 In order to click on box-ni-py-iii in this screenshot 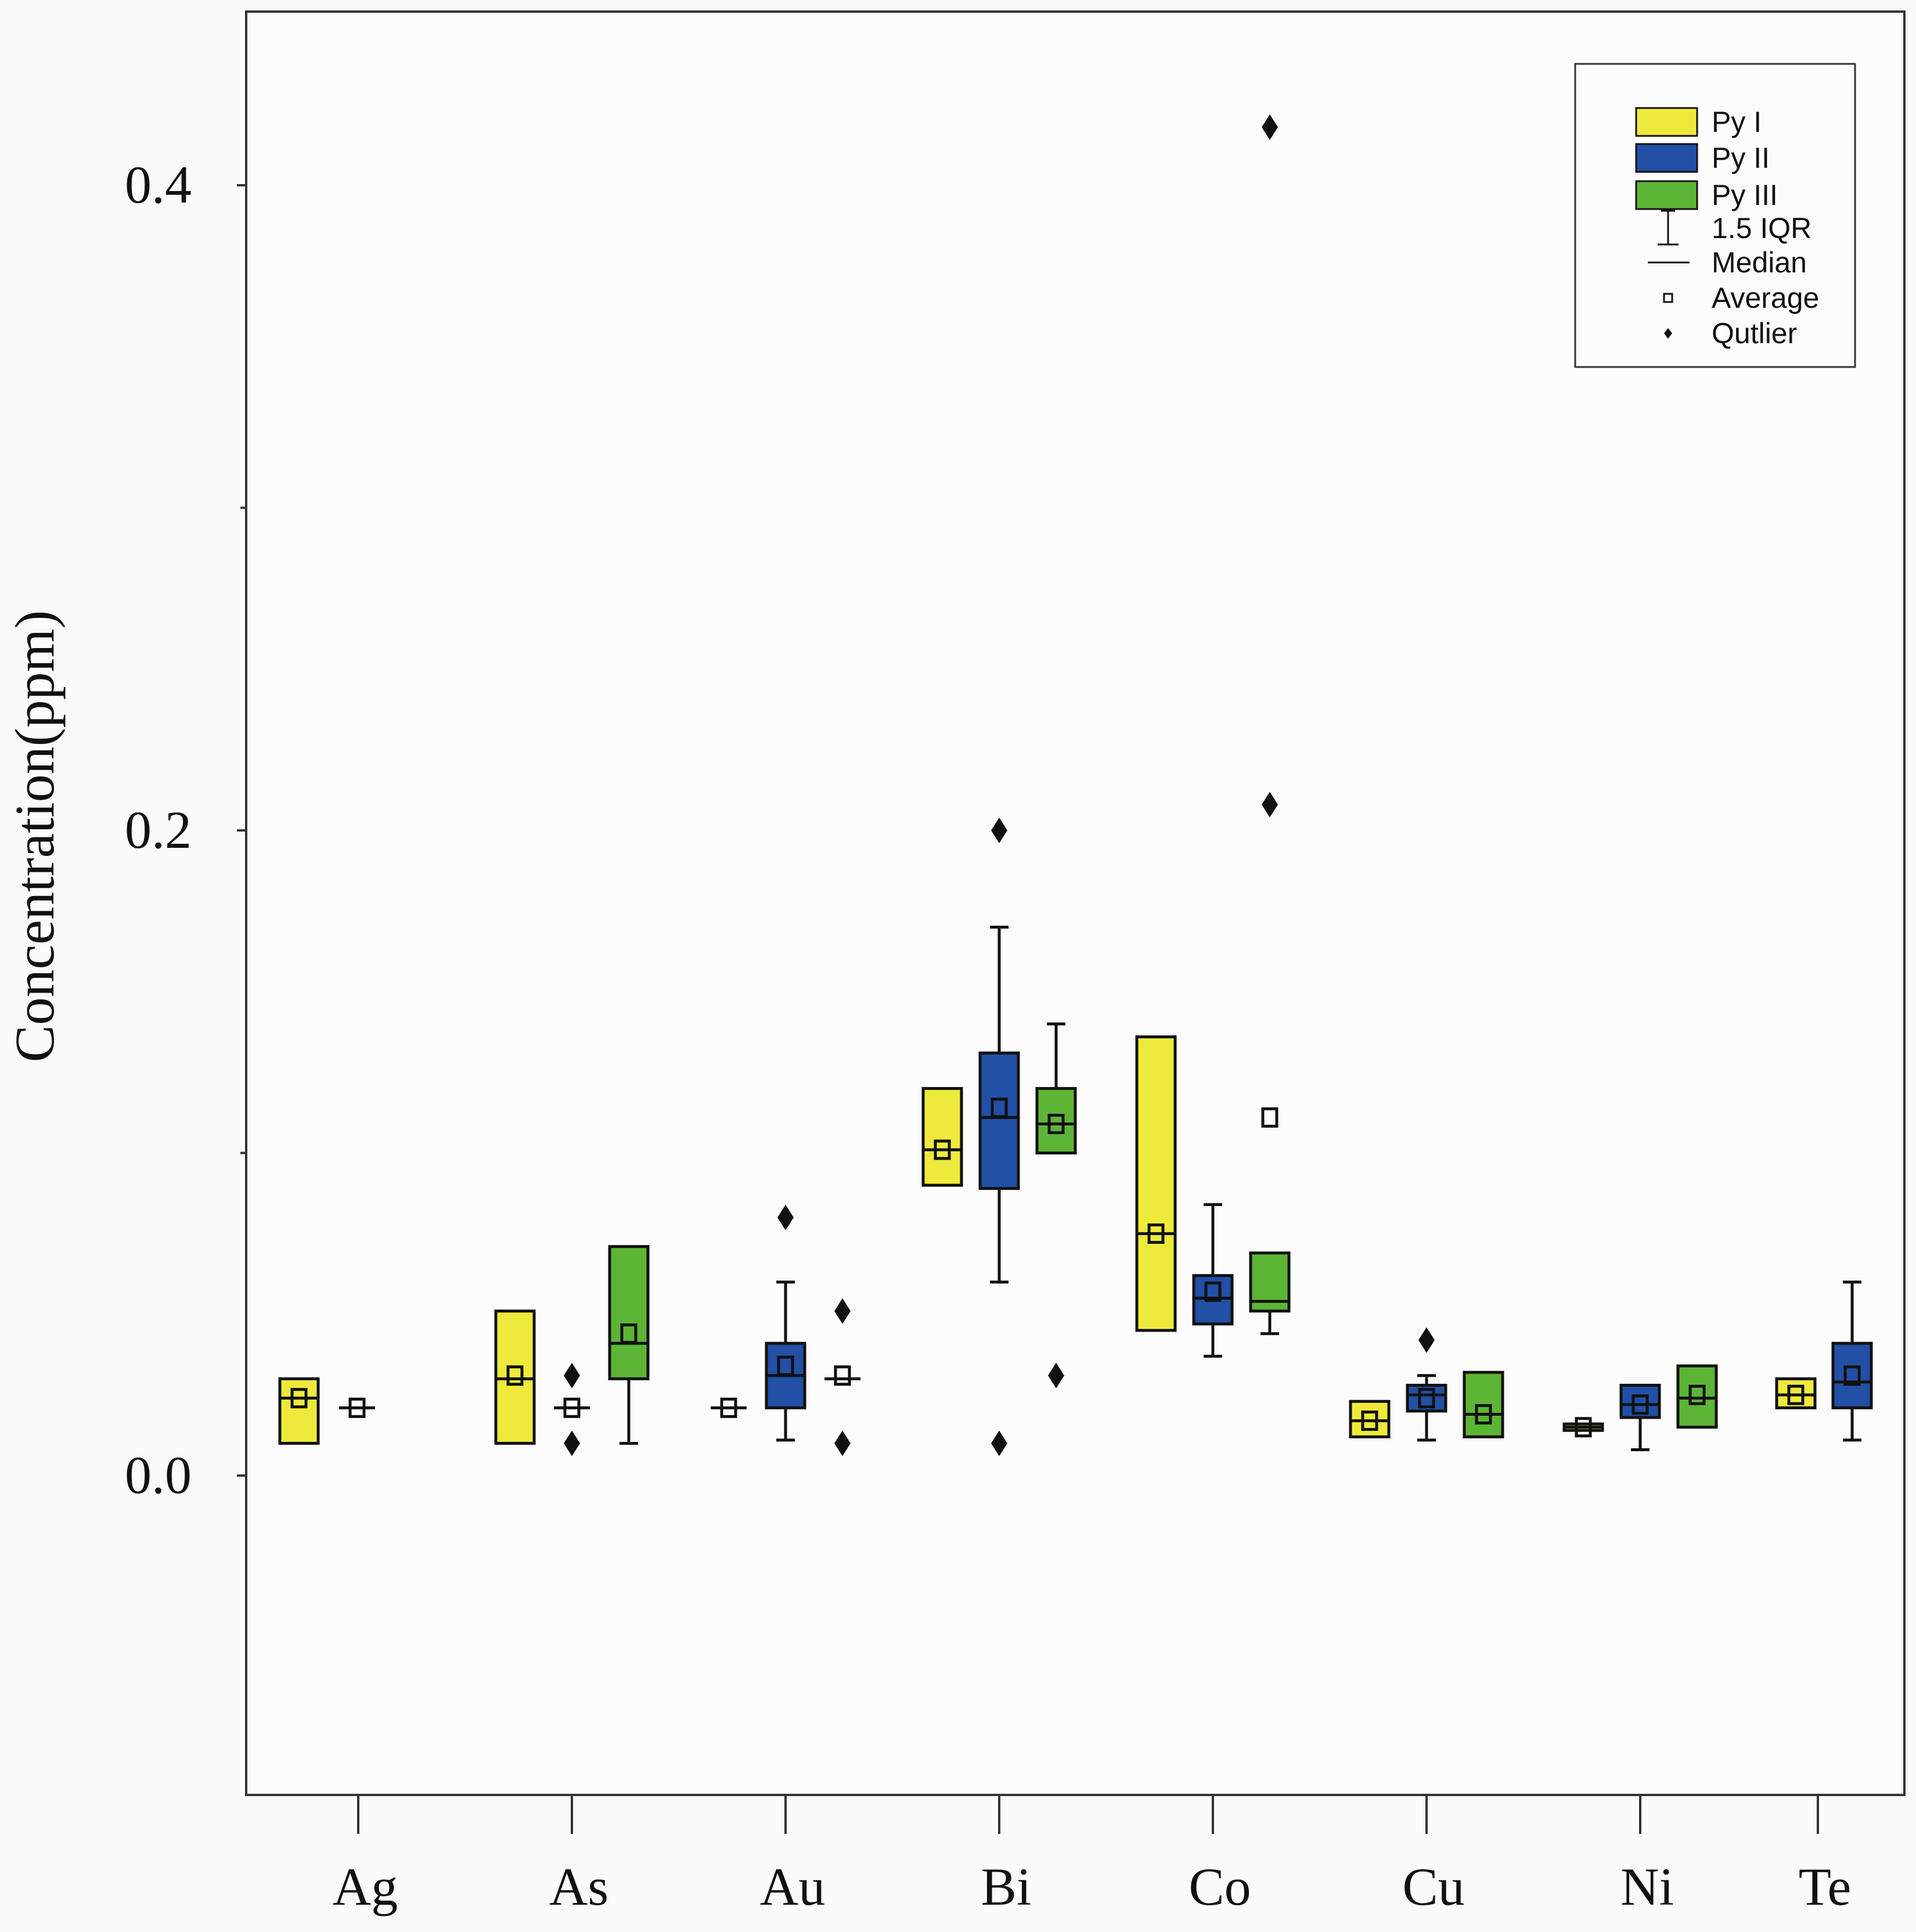, I will do `click(1697, 1396)`.